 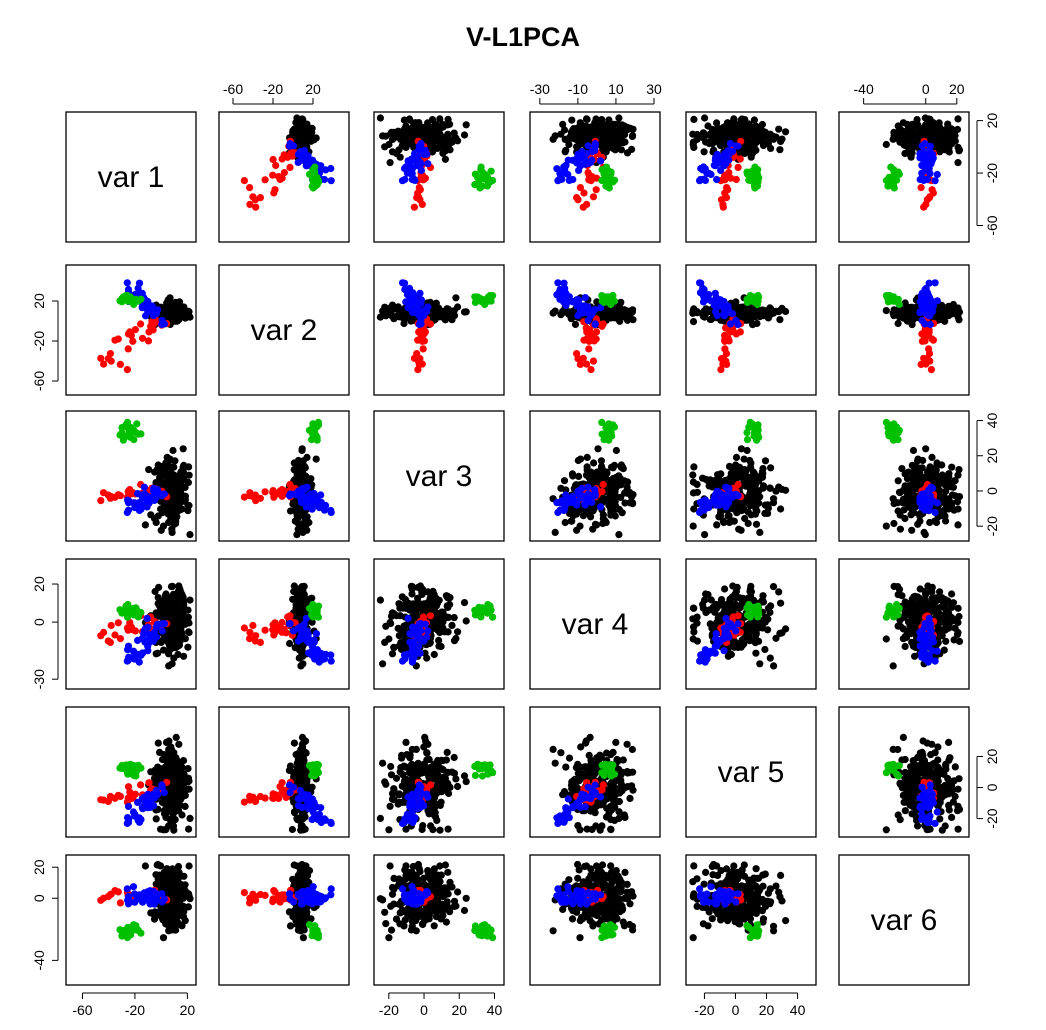 I want to click on panel-r3-c3: var 3, so click(x=439, y=476).